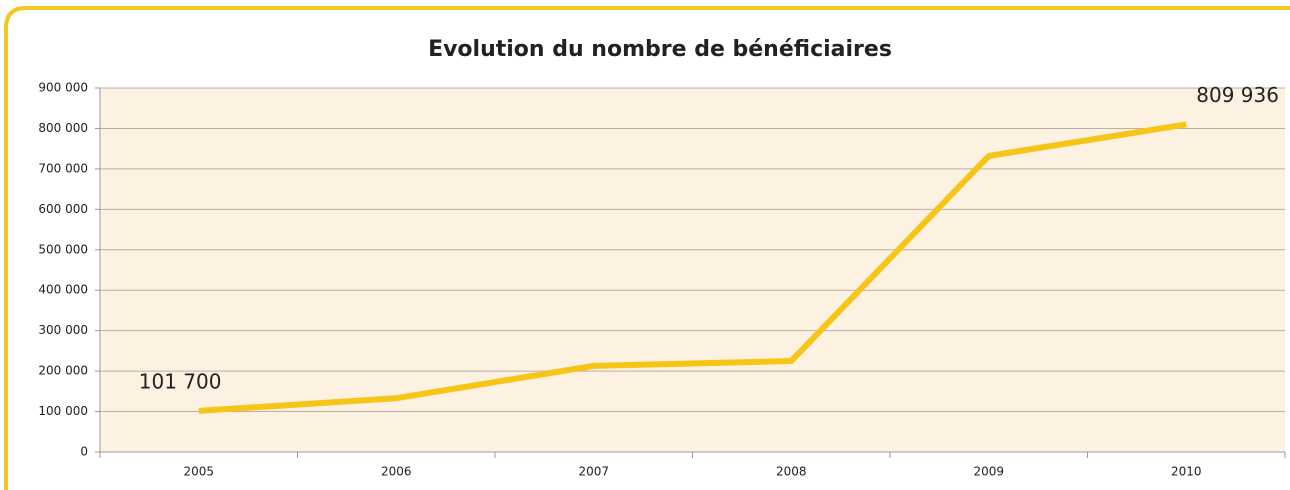  What do you see at coordinates (63, 88) in the screenshot?
I see `y-tick-label: 900 000` at bounding box center [63, 88].